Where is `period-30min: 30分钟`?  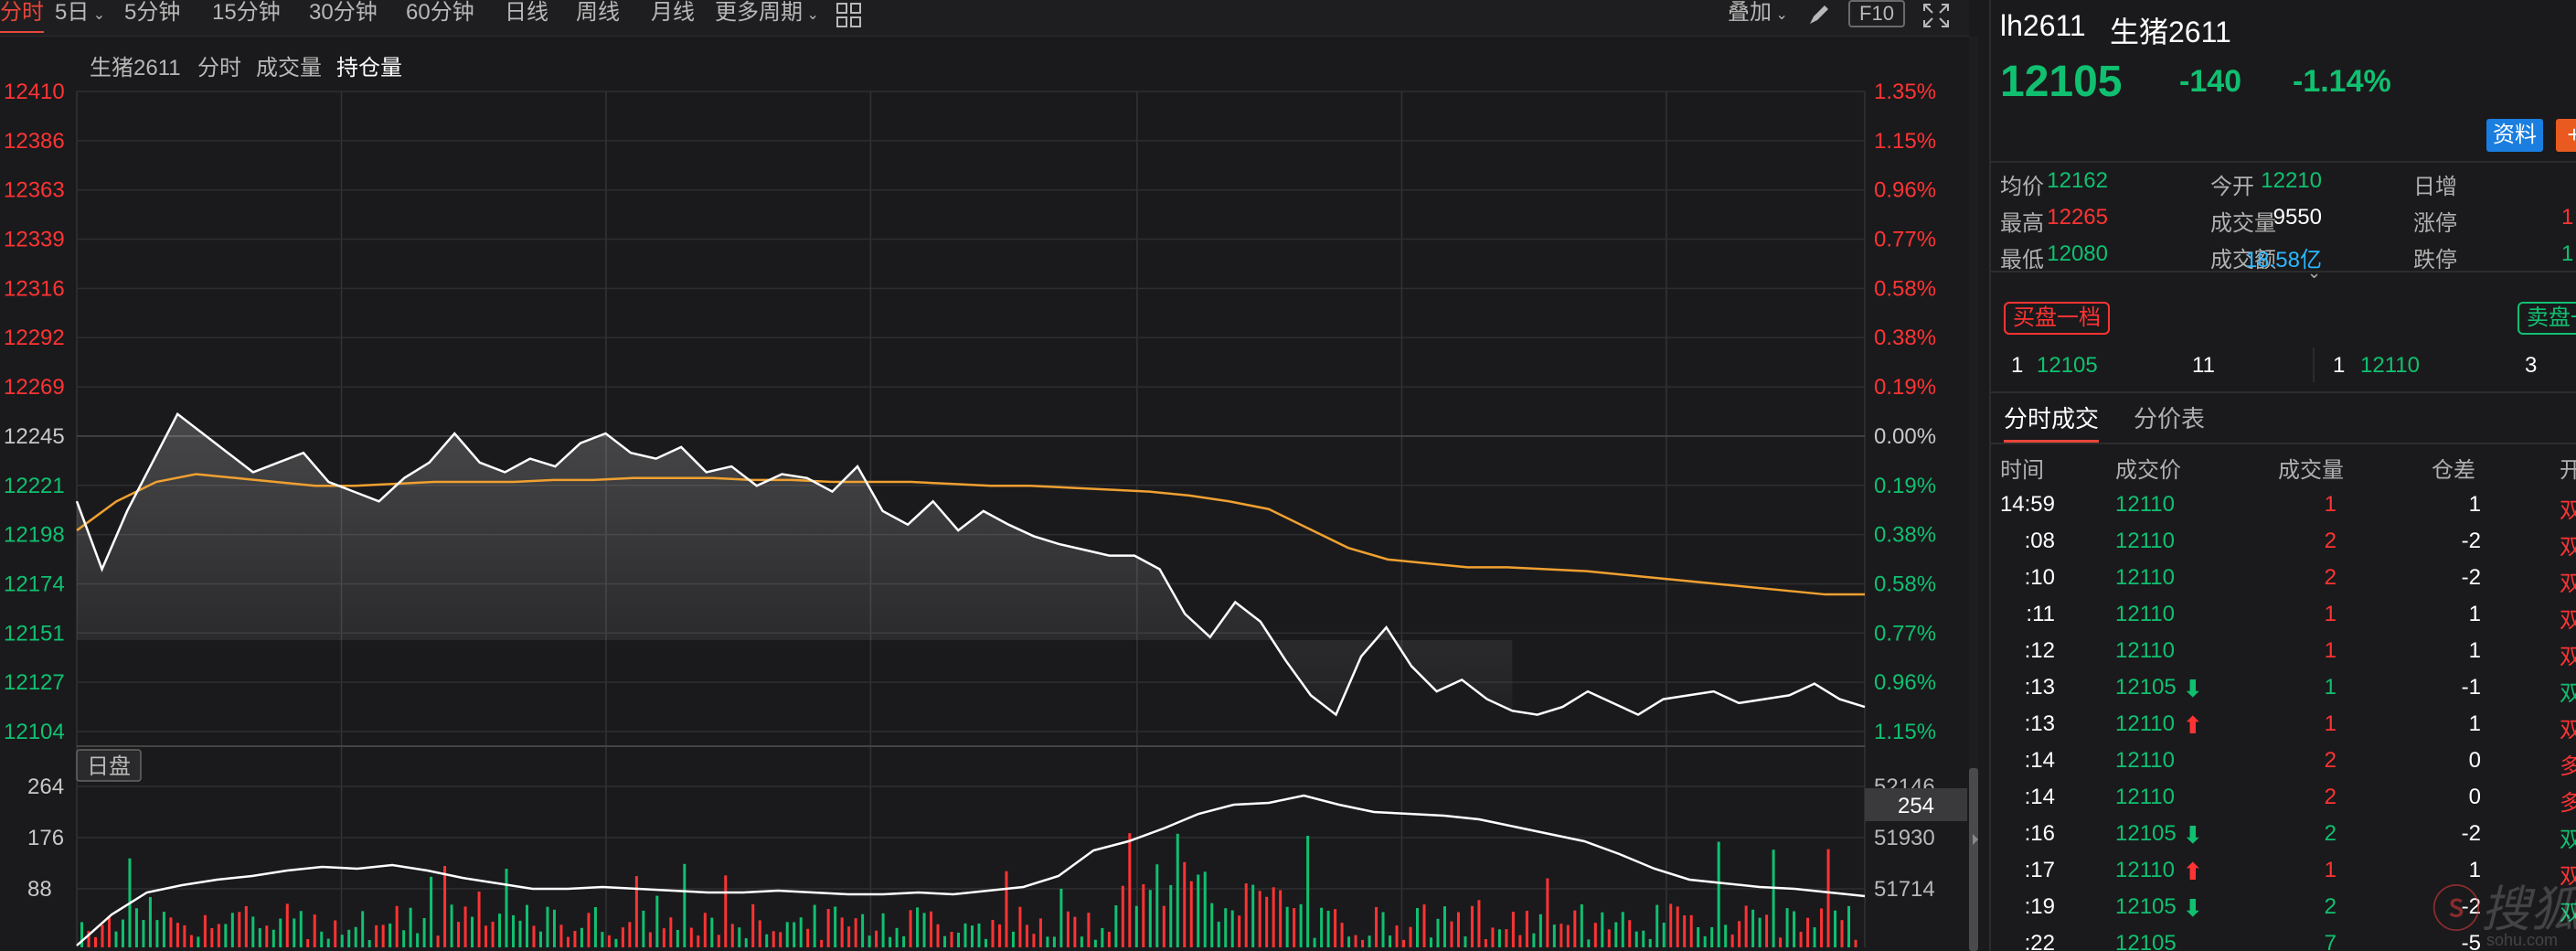
period-30min: 30分钟 is located at coordinates (343, 12).